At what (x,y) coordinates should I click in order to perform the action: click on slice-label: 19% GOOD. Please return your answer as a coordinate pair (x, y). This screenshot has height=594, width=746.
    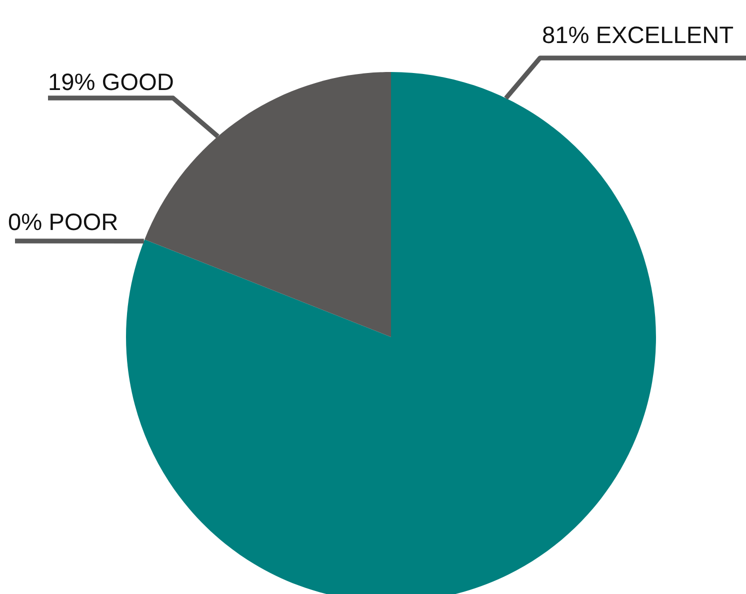
    Looking at the image, I should click on (111, 82).